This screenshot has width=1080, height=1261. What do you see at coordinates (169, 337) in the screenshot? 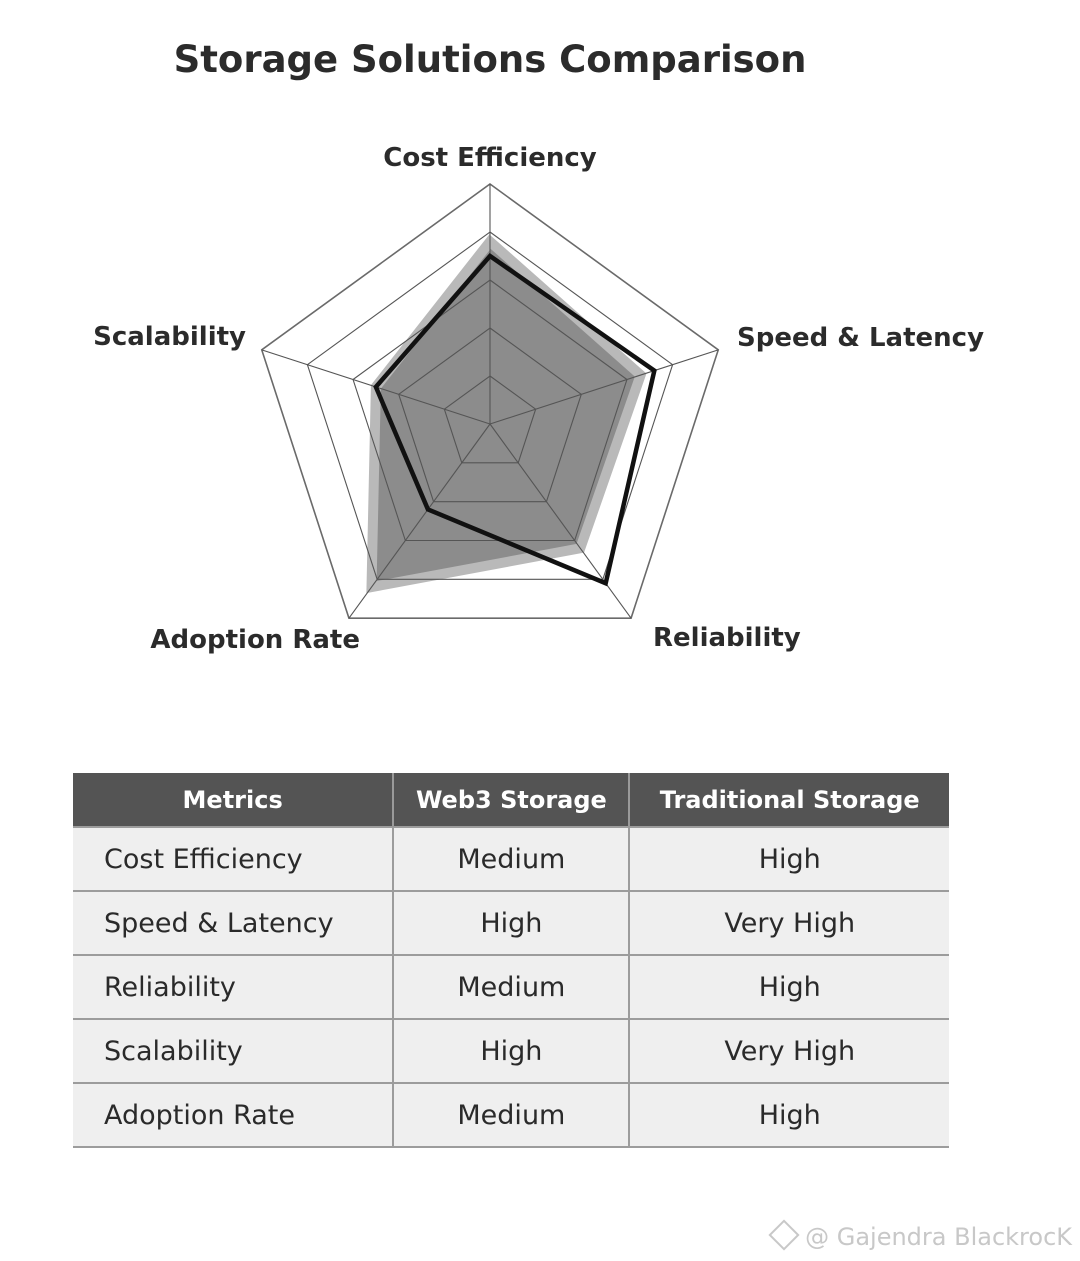
I see `axis-label: Scalability` at bounding box center [169, 337].